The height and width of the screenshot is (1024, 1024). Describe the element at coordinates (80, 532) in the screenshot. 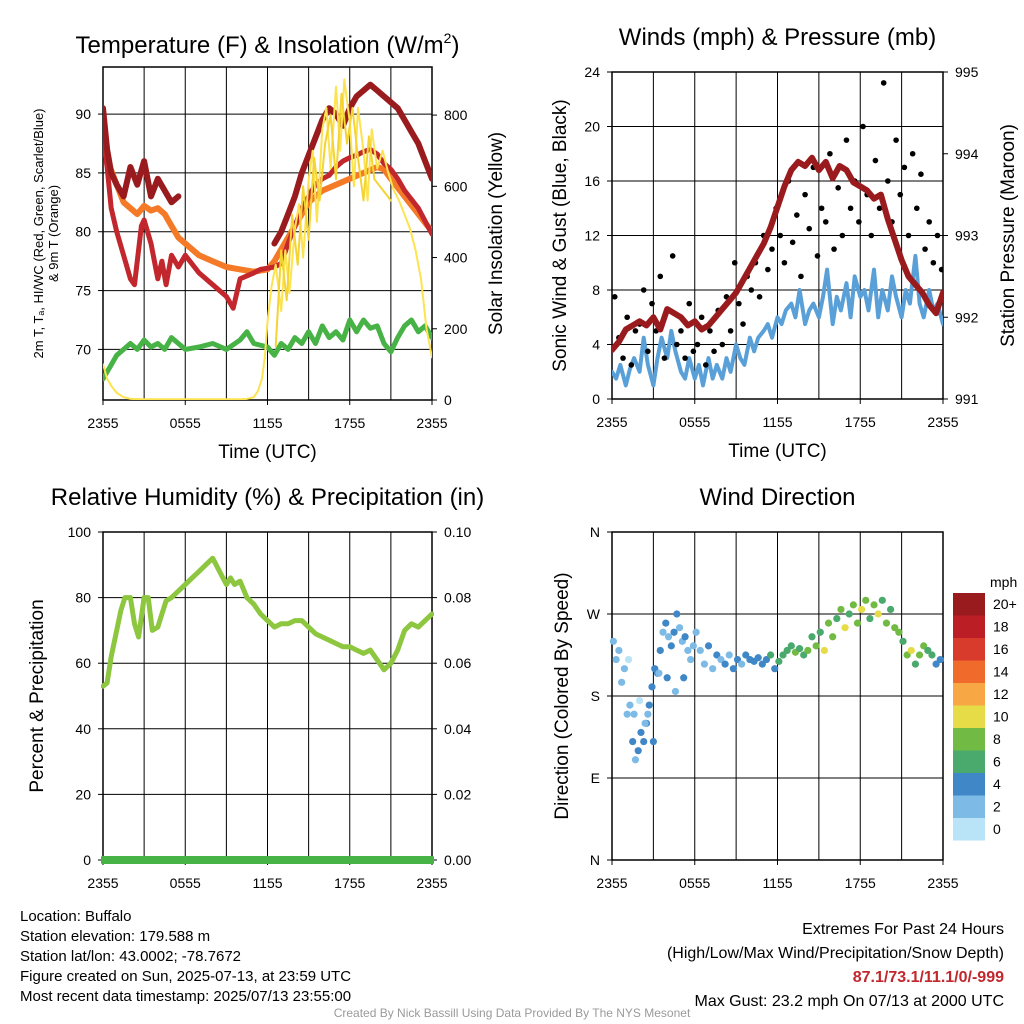

I see `y-tick-label: 100` at that location.